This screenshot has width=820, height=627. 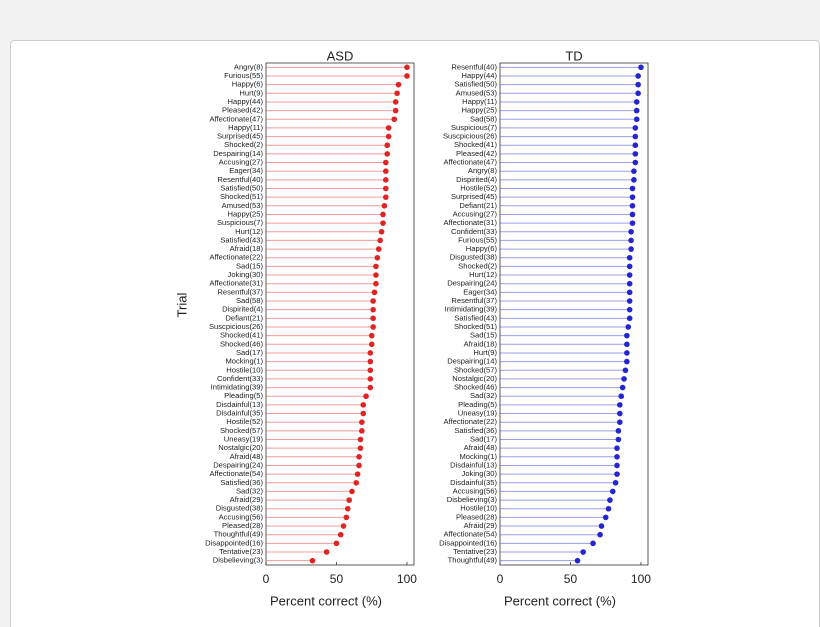 What do you see at coordinates (237, 387) in the screenshot?
I see `y-tick-label: Intimidating(39)` at bounding box center [237, 387].